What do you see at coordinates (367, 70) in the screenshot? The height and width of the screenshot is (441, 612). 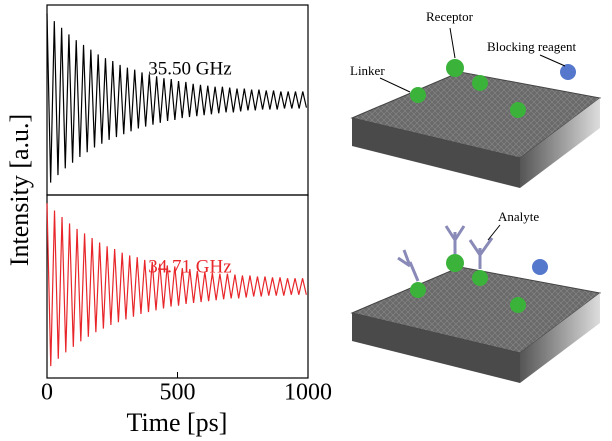 I see `diagram-label: Linker` at bounding box center [367, 70].